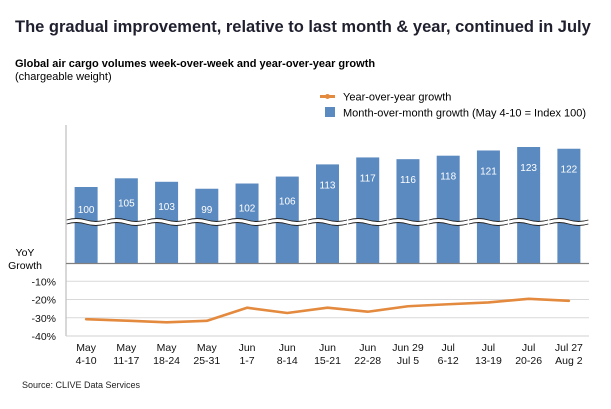 Image resolution: width=611 pixels, height=409 pixels. I want to click on bar-value-label: 105, so click(126, 203).